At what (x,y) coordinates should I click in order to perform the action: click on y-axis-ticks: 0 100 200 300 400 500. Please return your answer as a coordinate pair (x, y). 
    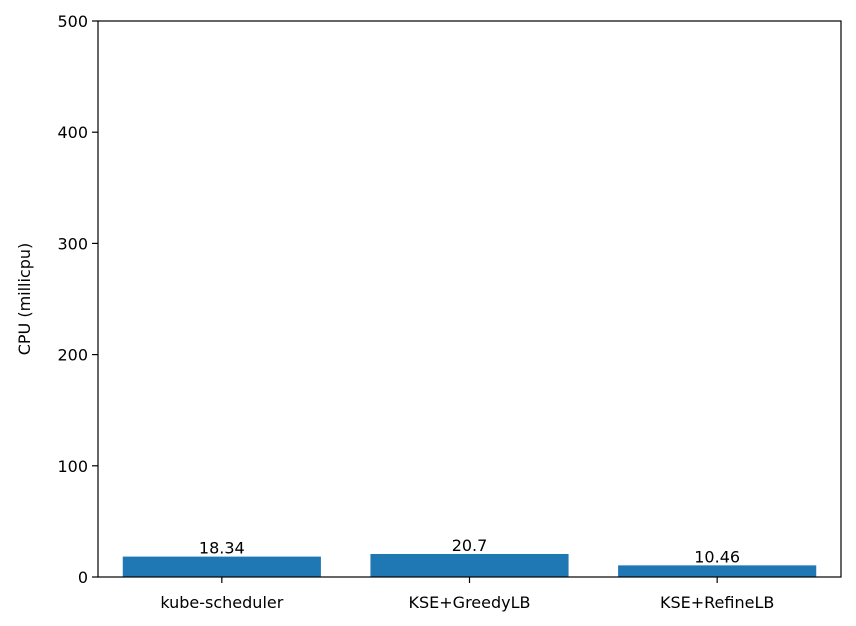
    Looking at the image, I should click on (77, 299).